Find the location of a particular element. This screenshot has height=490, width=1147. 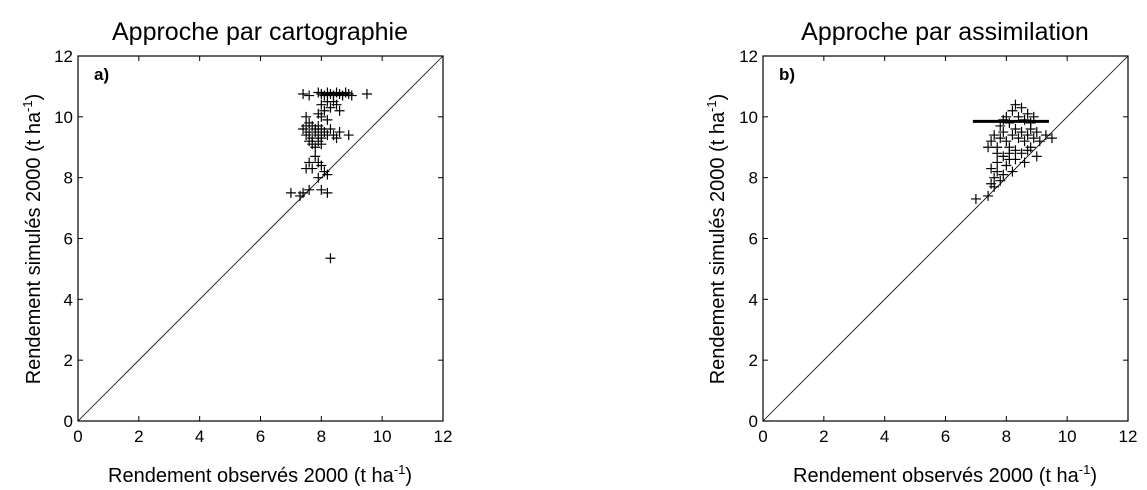

x-tick-label: 12 is located at coordinates (1128, 436).